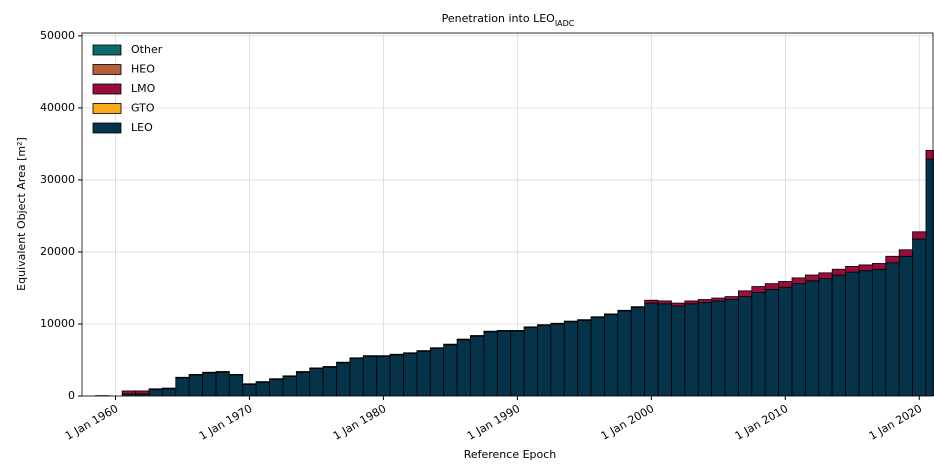  What do you see at coordinates (499, 18) in the screenshot?
I see `title-main: Penetration into LEO` at bounding box center [499, 18].